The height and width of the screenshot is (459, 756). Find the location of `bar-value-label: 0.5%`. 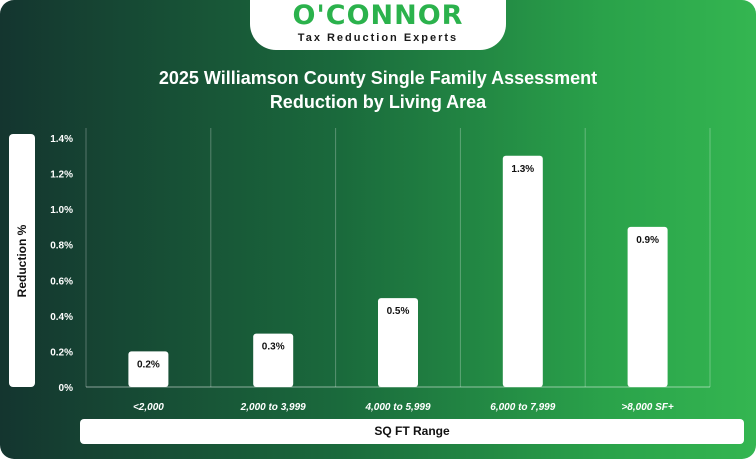

bar-value-label: 0.5% is located at coordinates (398, 311).